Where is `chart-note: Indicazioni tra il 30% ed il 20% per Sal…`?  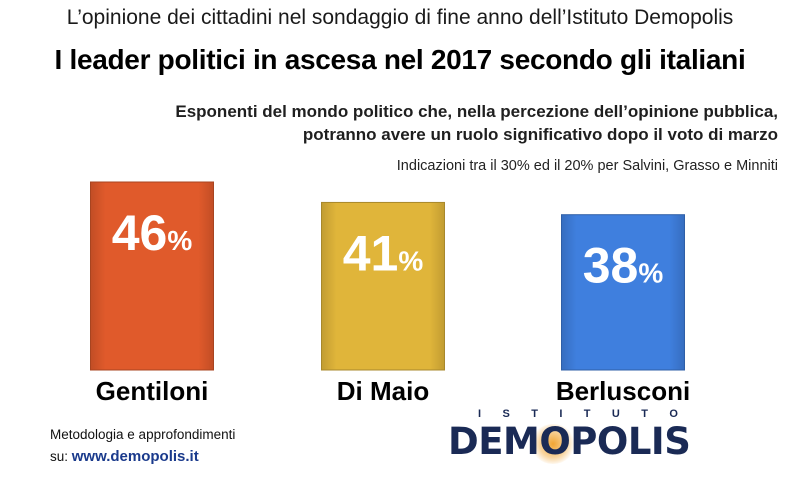 chart-note: Indicazioni tra il 30% ed il 20% per Sal… is located at coordinates (587, 166).